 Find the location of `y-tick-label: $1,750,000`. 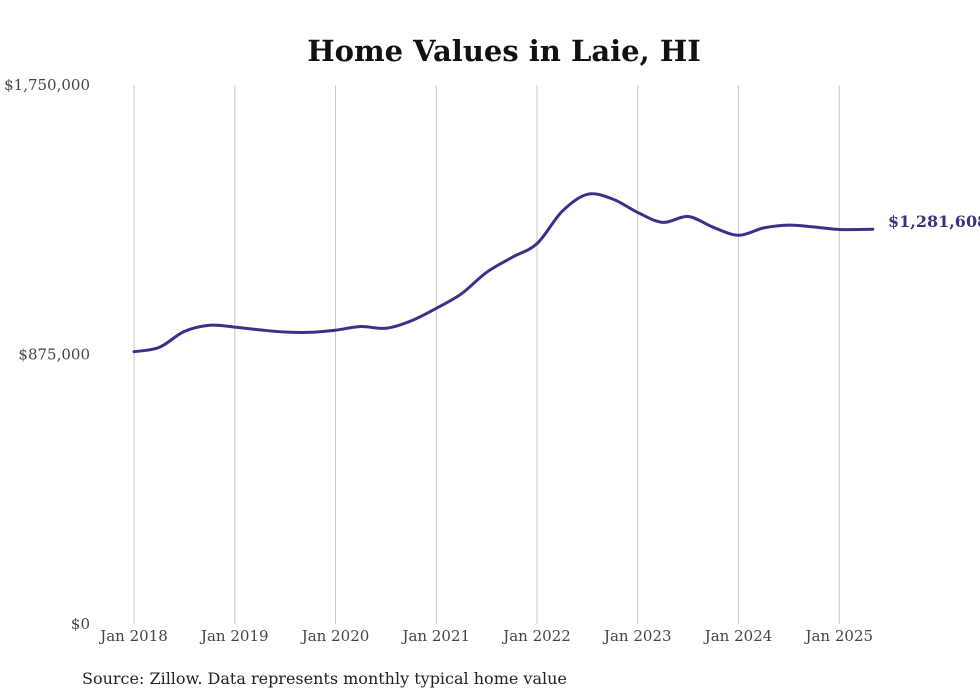

y-tick-label: $1,750,000 is located at coordinates (47, 85).